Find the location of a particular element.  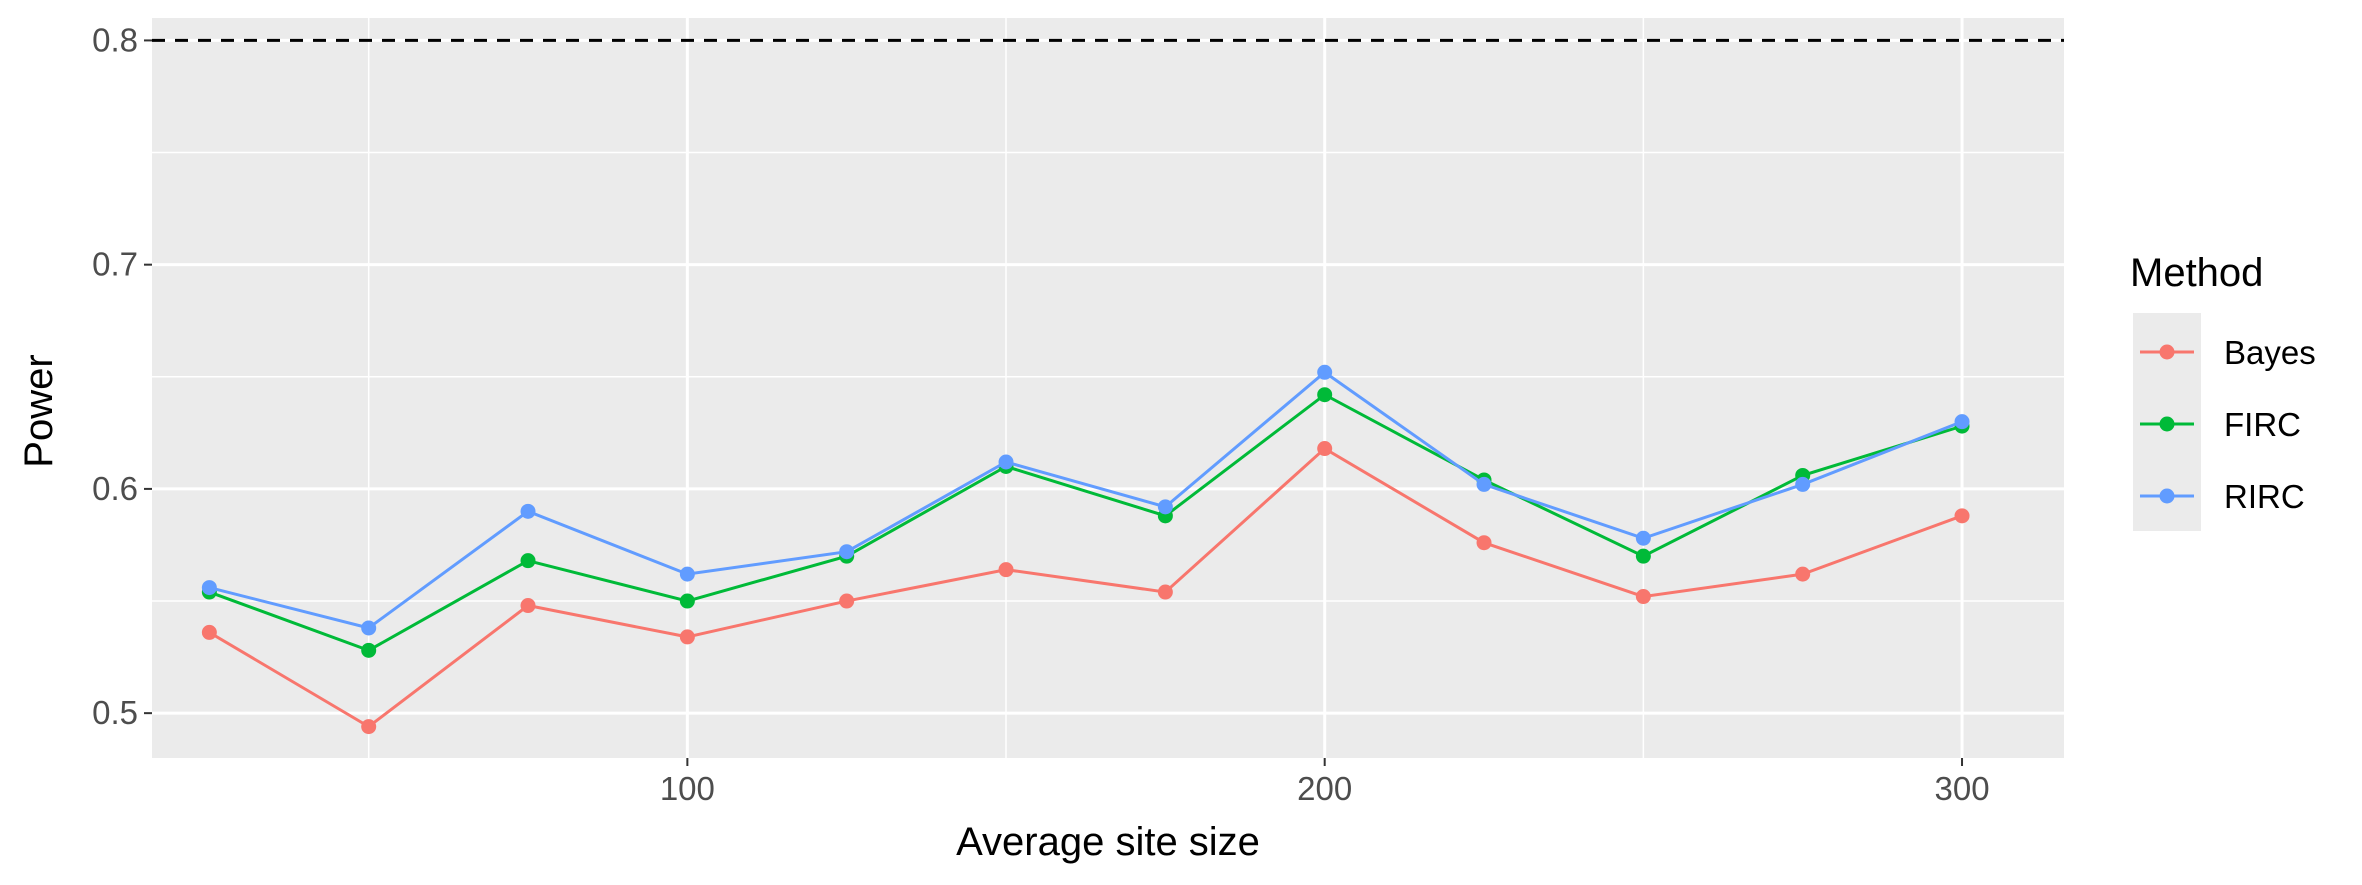

legend-item-firc: FIRC is located at coordinates (2220, 424).